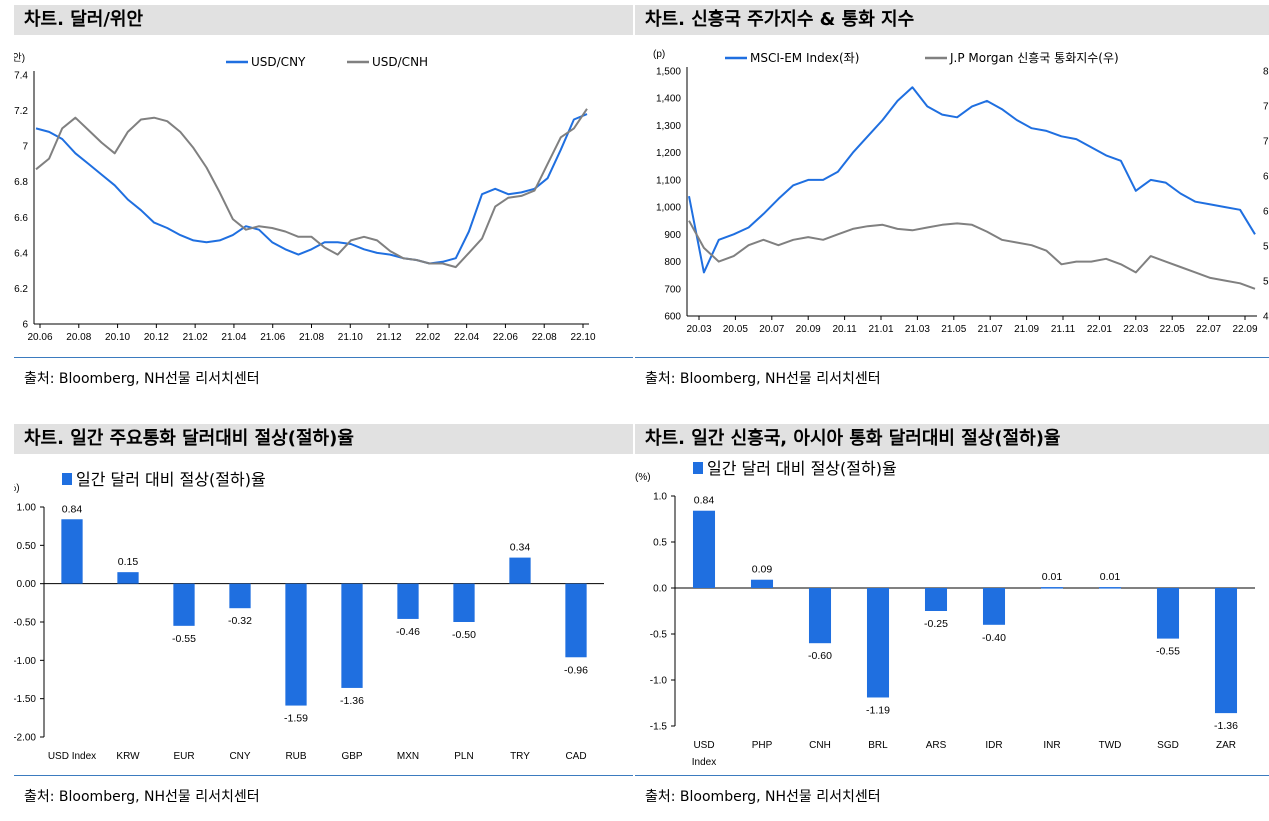  What do you see at coordinates (183, 756) in the screenshot?
I see `category-label: EUR` at bounding box center [183, 756].